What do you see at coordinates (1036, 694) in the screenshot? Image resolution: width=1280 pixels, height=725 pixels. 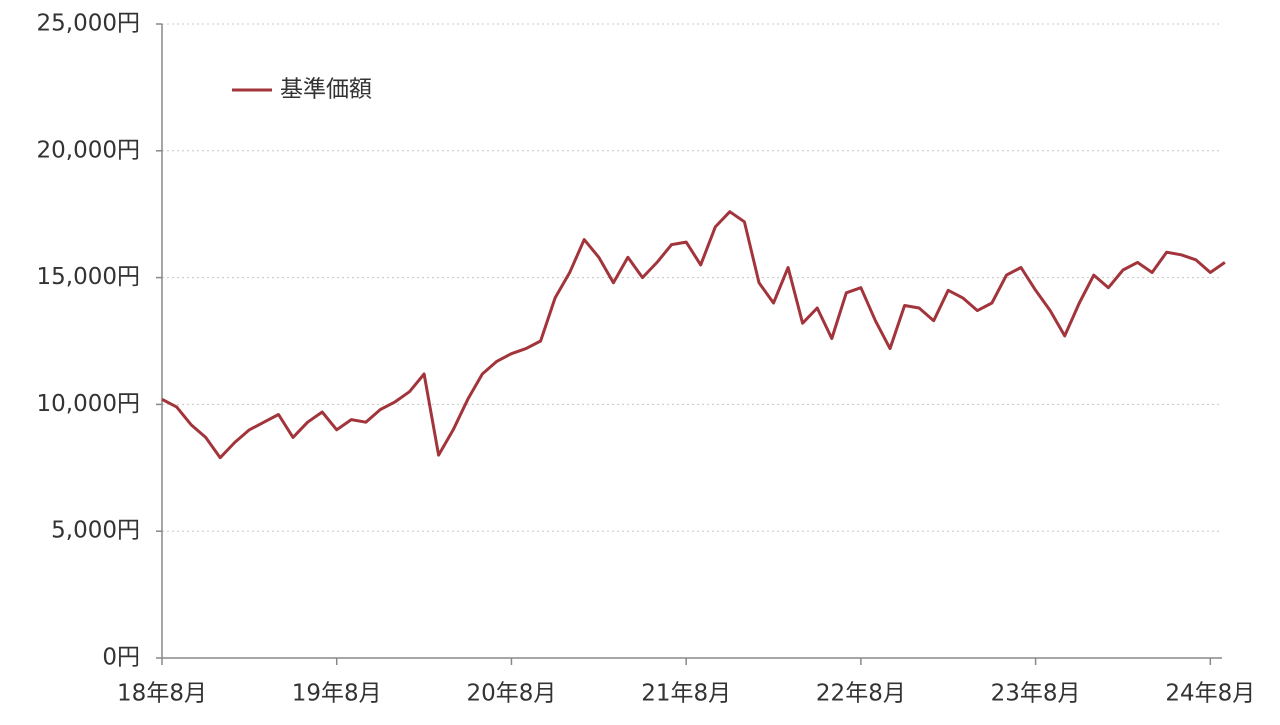 I see `x-tick-label: 23年8月` at bounding box center [1036, 694].